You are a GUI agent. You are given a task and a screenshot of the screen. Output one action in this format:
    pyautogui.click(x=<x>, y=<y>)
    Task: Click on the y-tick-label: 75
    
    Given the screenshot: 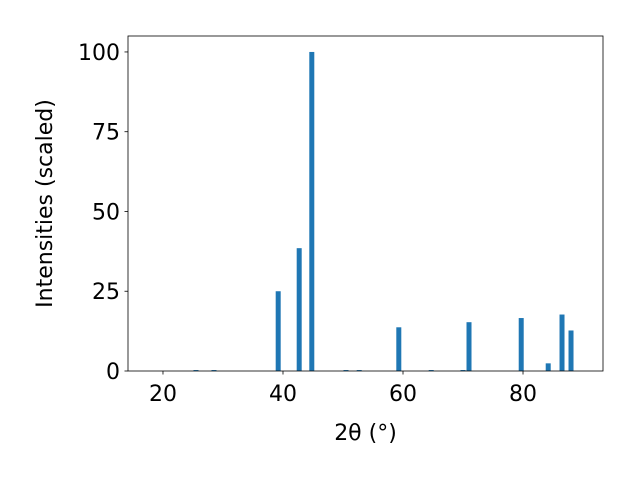 What is the action you would take?
    pyautogui.click(x=106, y=133)
    